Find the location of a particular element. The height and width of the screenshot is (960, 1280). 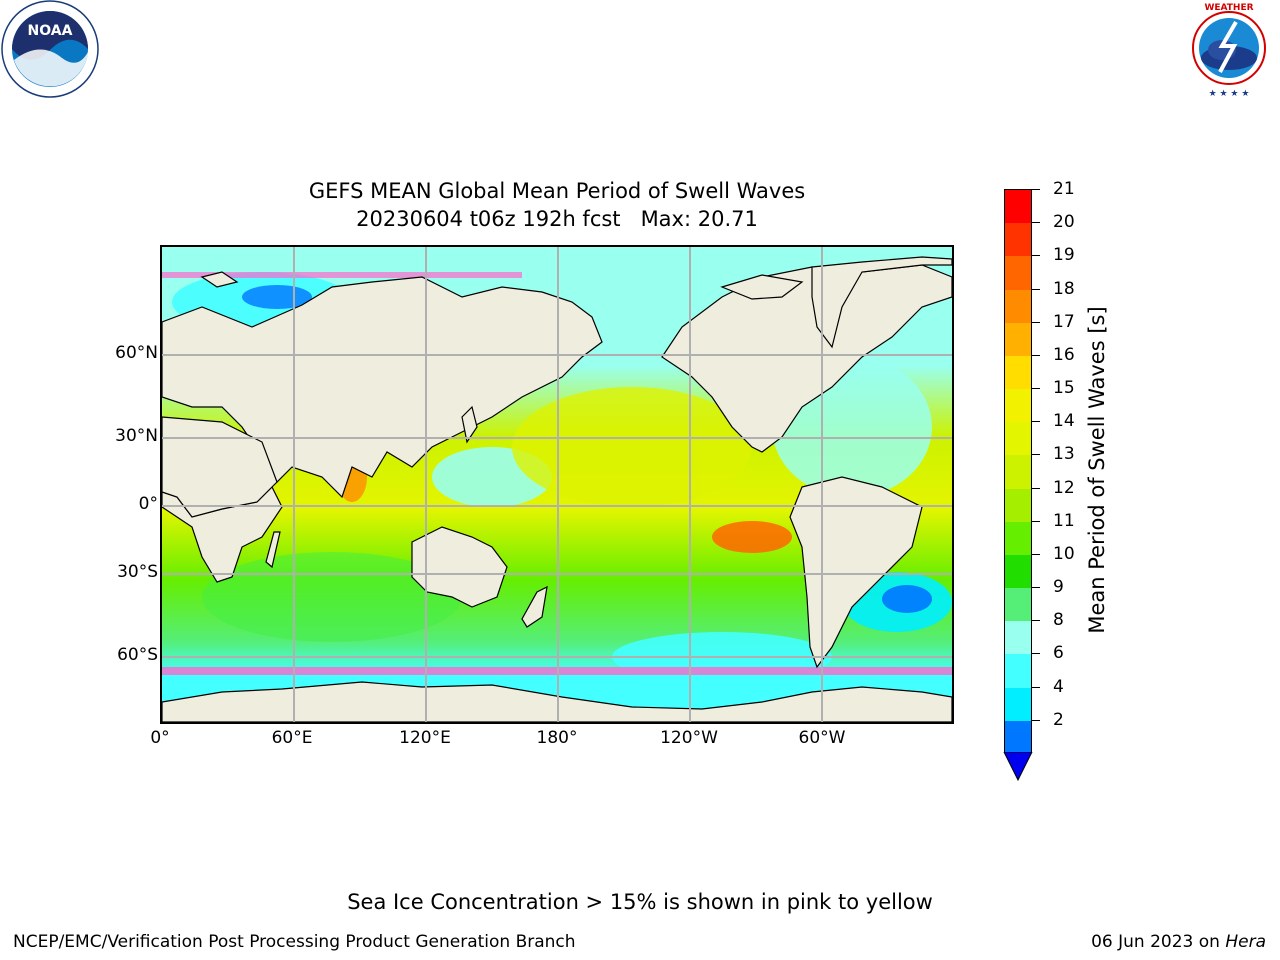

colorbar-extend-arrow is located at coordinates (1018, 767).